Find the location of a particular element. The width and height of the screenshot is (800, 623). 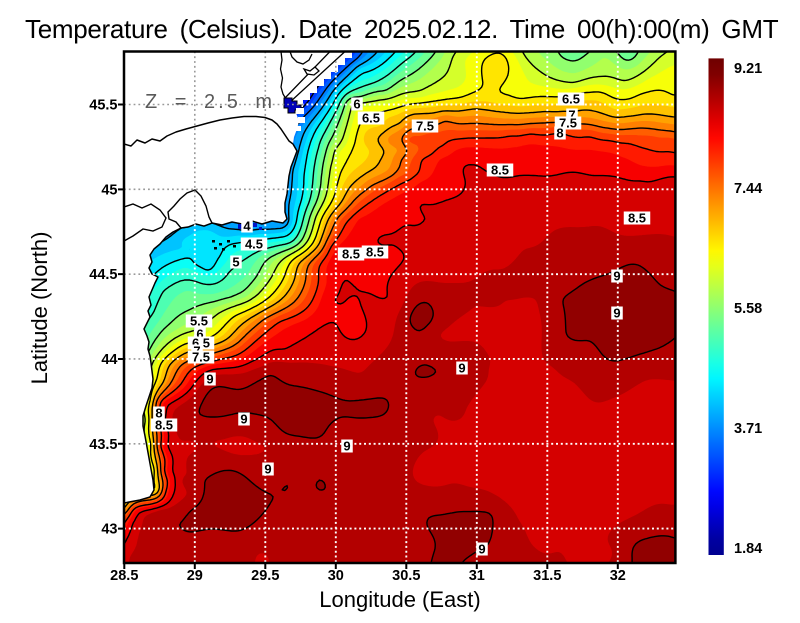

svg-text: 30 is located at coordinates (336, 576).